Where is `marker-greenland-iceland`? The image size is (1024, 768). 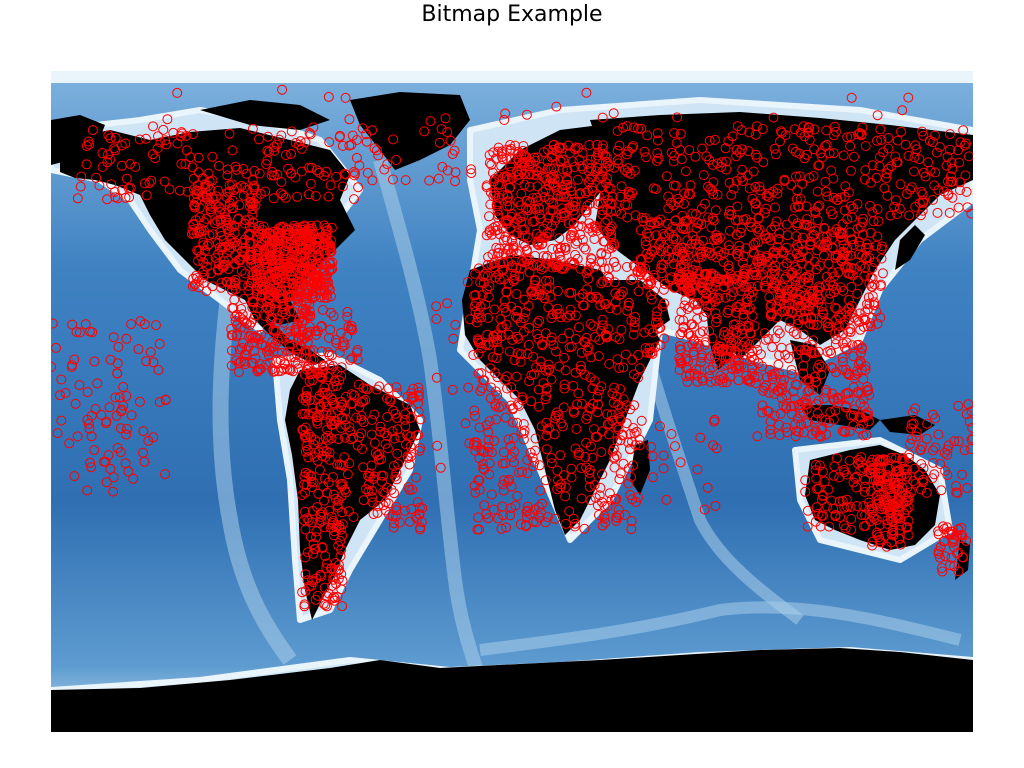
marker-greenland-iceland is located at coordinates (362, 128).